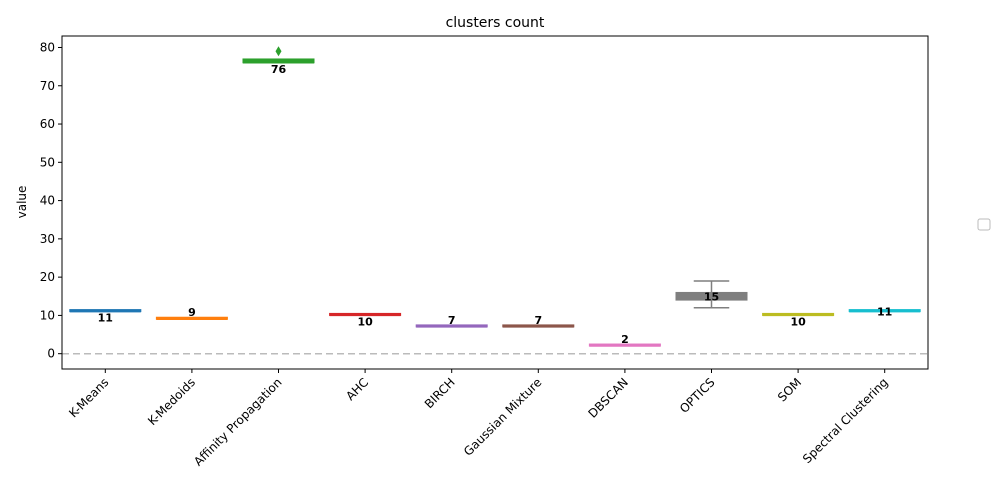  Describe the element at coordinates (47, 239) in the screenshot. I see `y-tick-label: 30` at that location.